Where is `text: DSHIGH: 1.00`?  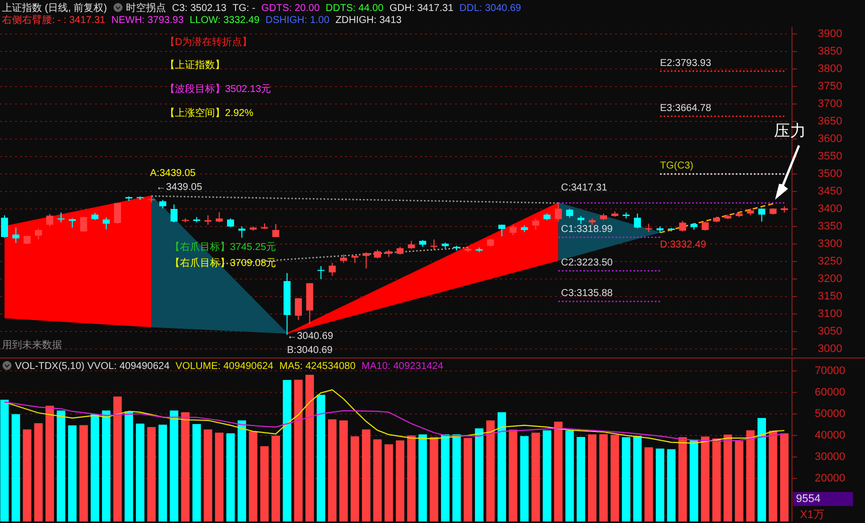 text: DSHIGH: 1.00 is located at coordinates (298, 20).